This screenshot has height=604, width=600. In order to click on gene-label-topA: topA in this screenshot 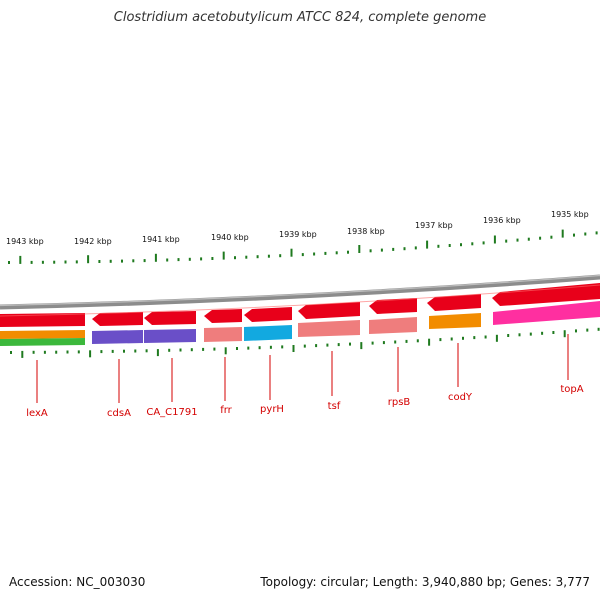, I will do `click(571, 389)`.